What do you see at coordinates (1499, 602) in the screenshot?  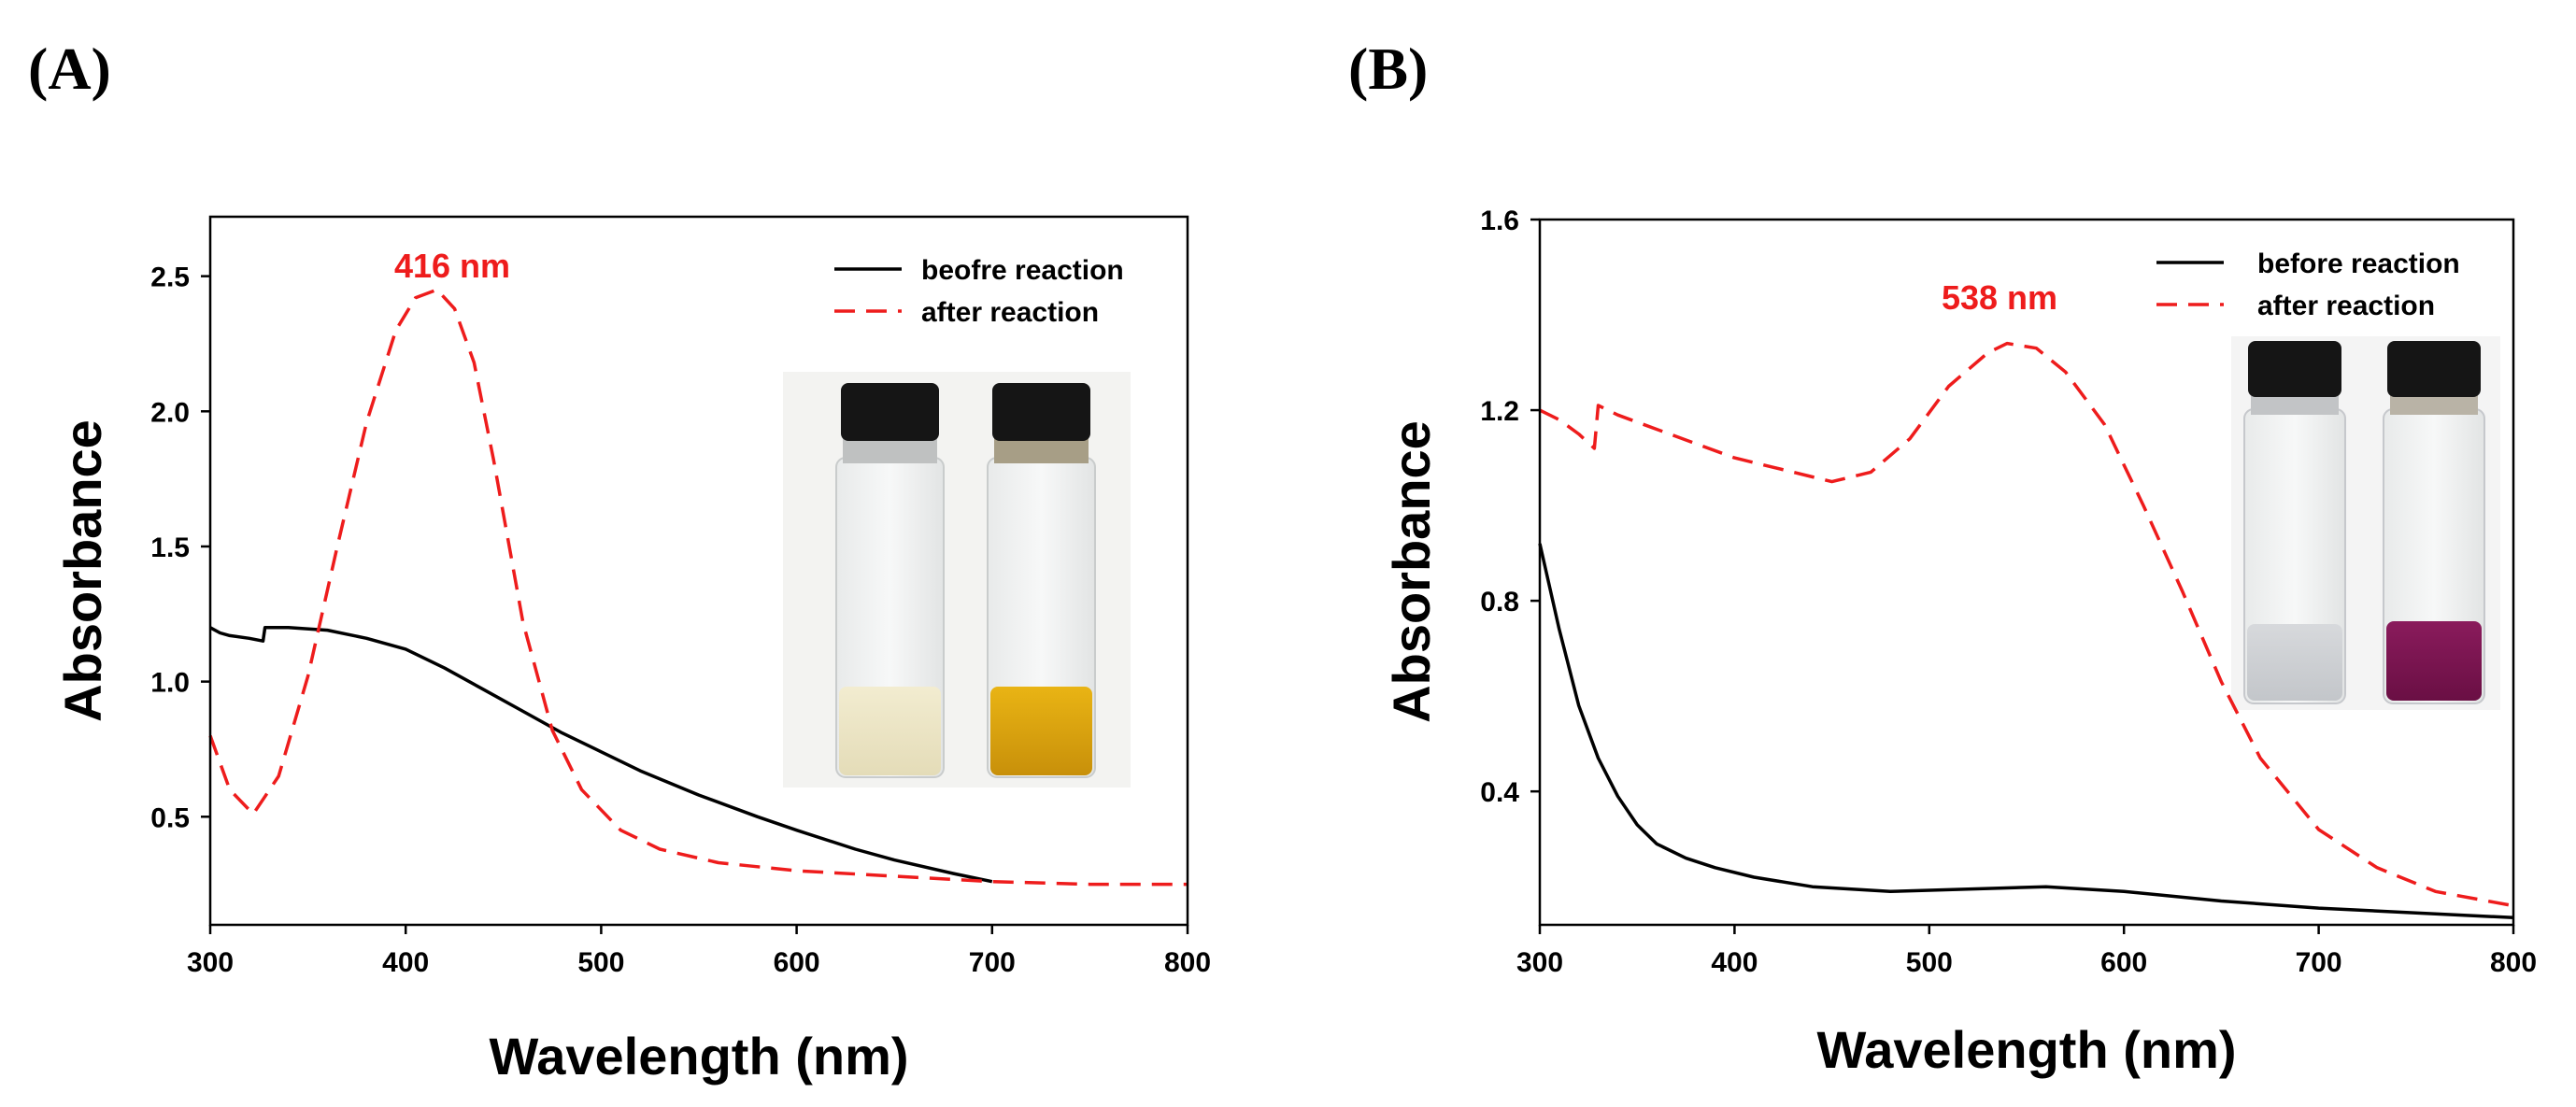 I see `y-tick-label-b-1: 0.8` at bounding box center [1499, 602].